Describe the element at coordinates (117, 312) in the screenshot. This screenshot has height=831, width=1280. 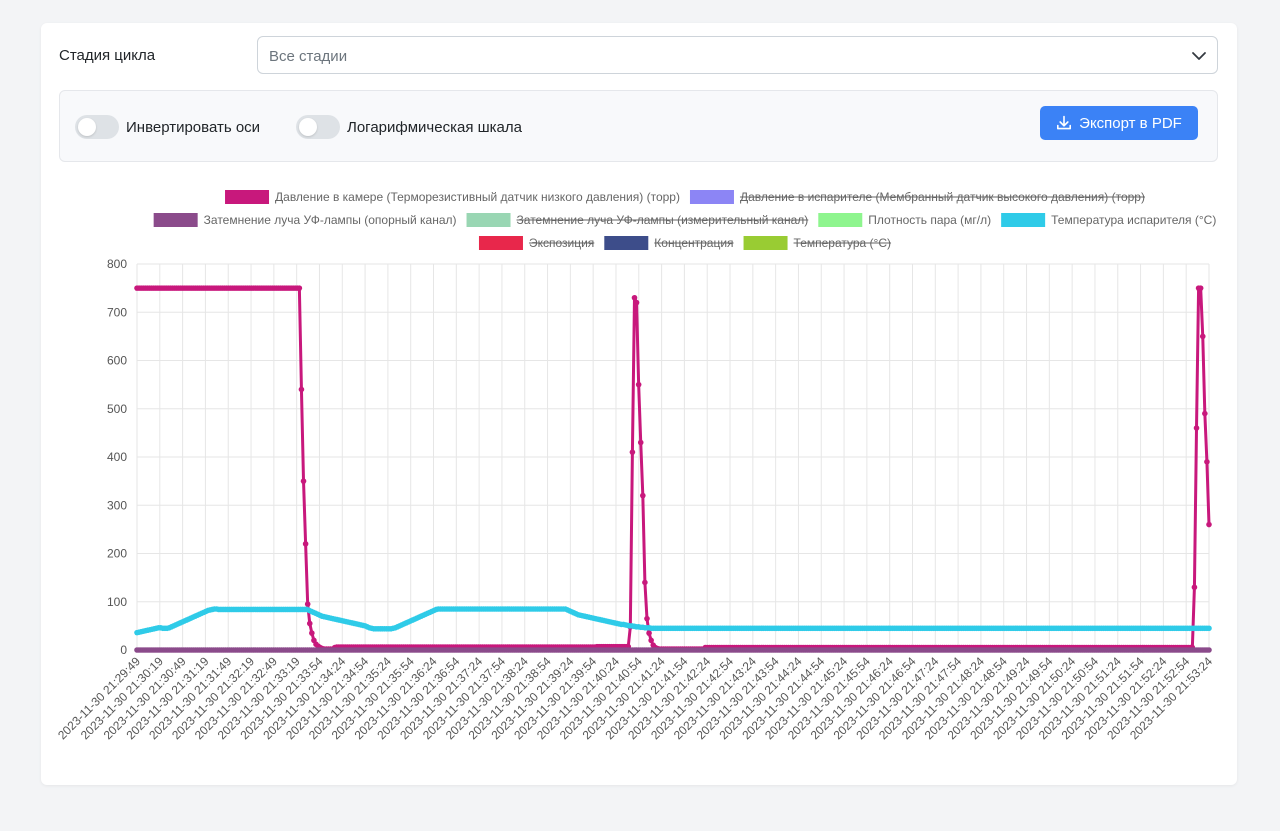
I see `y-tick-label: 700` at that location.